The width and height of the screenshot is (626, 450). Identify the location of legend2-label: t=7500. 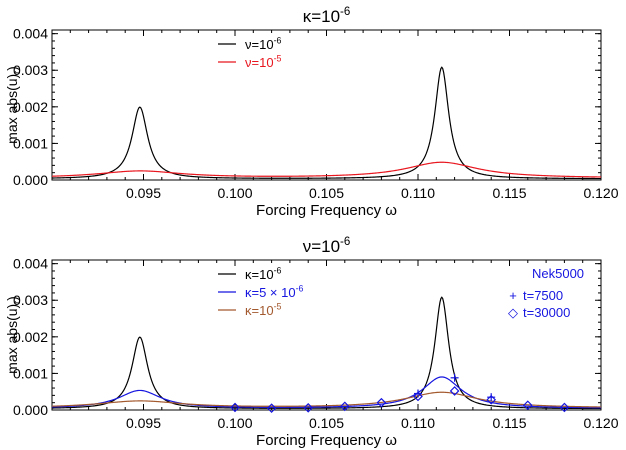
(543, 295).